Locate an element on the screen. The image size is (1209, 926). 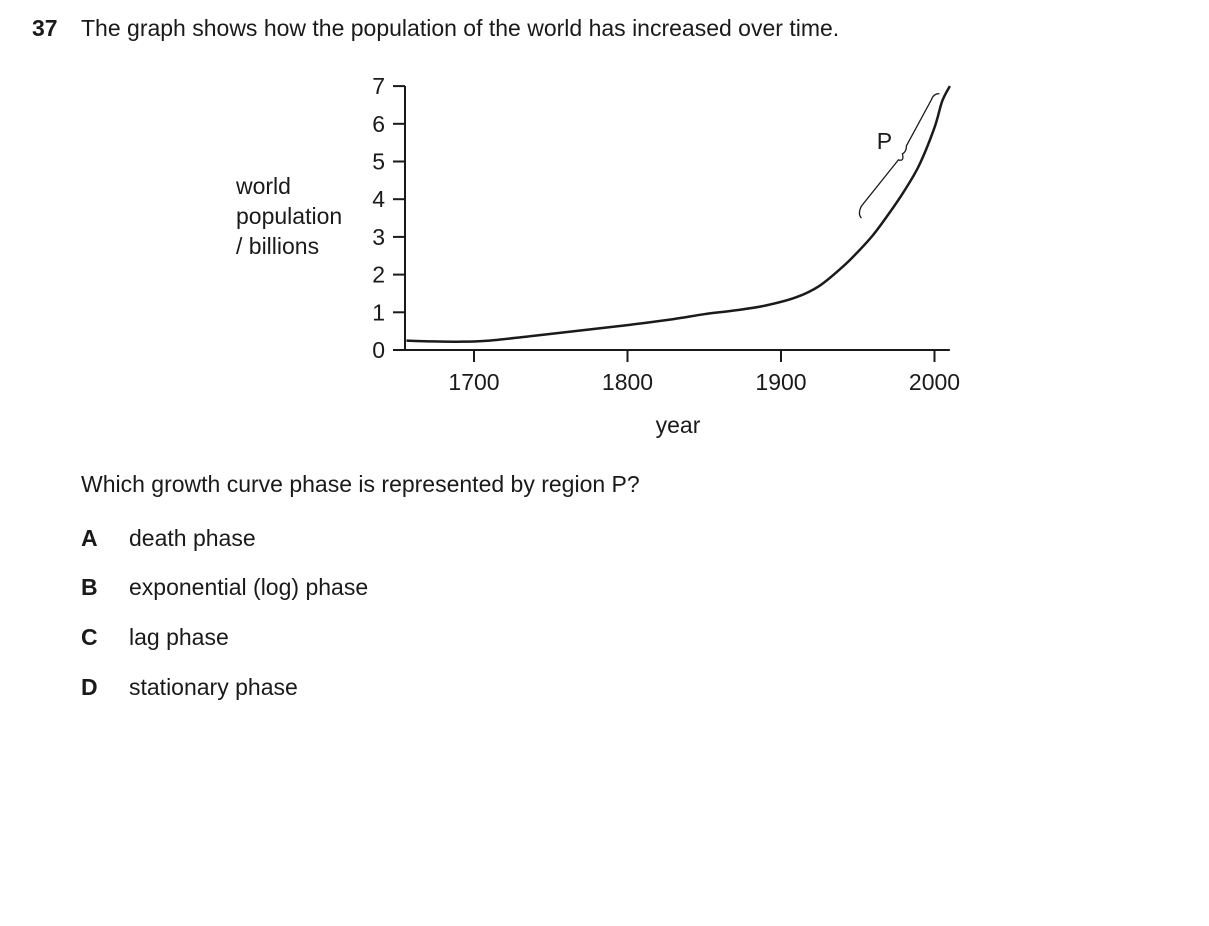
option-text: lag phase is located at coordinates (179, 637).